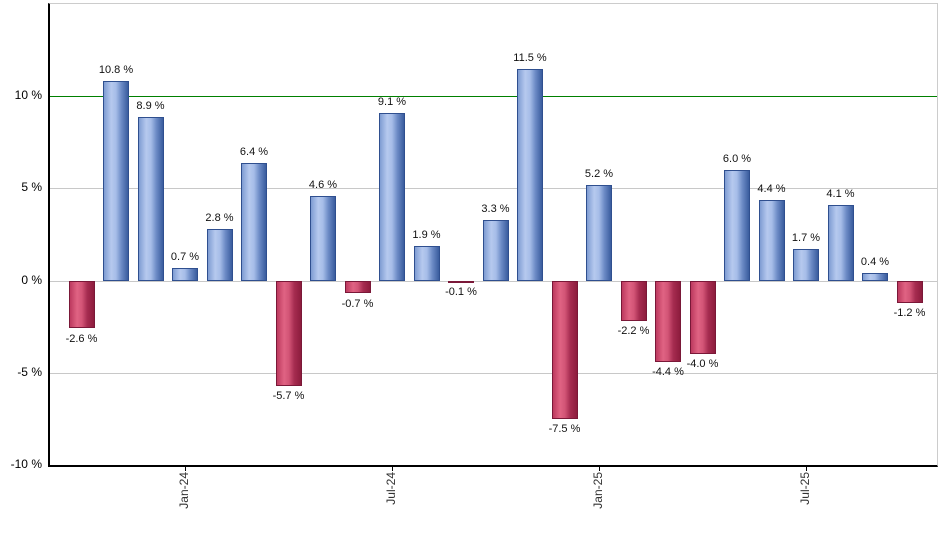  What do you see at coordinates (185, 256) in the screenshot?
I see `bar-value-label: 0.7 %` at bounding box center [185, 256].